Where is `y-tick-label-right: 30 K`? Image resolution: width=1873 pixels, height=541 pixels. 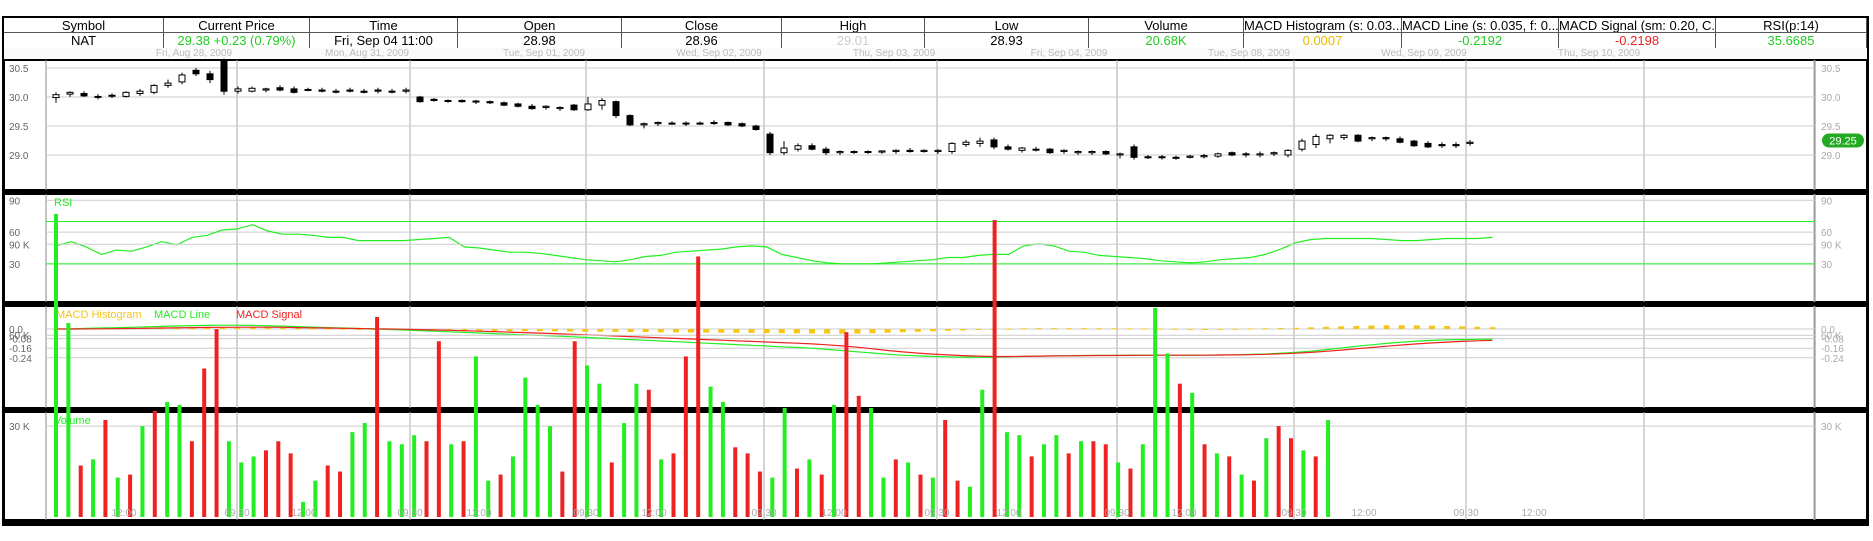 y-tick-label-right: 30 K is located at coordinates (1831, 427).